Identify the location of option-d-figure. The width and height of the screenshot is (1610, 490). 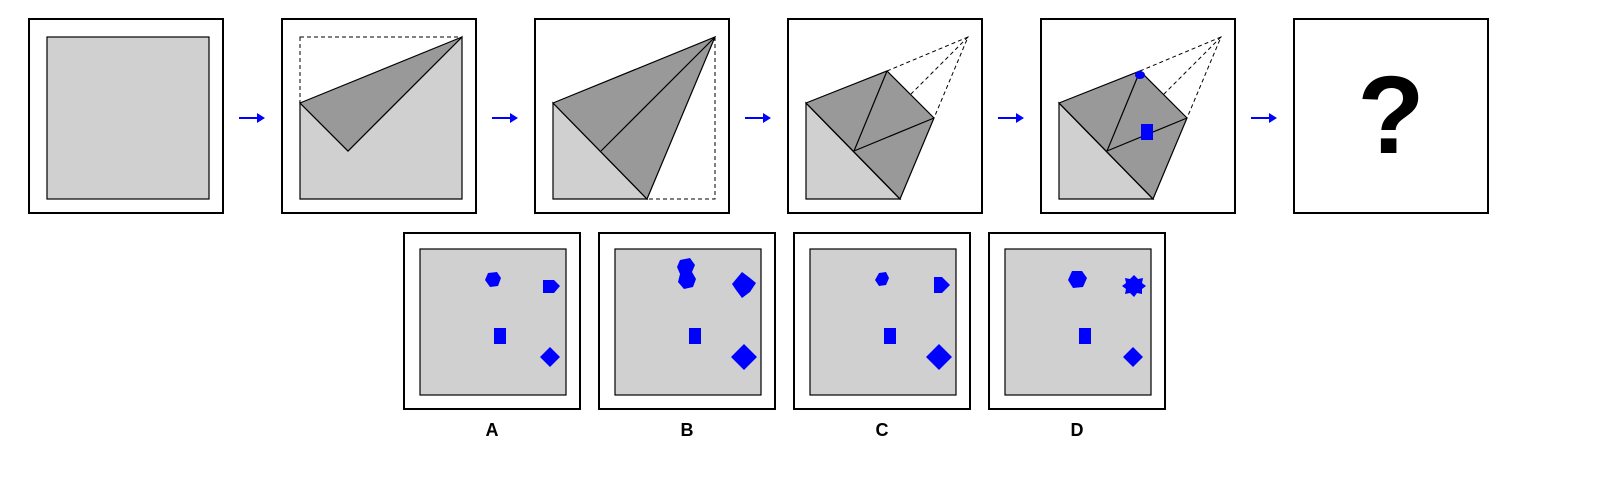
(1078, 322).